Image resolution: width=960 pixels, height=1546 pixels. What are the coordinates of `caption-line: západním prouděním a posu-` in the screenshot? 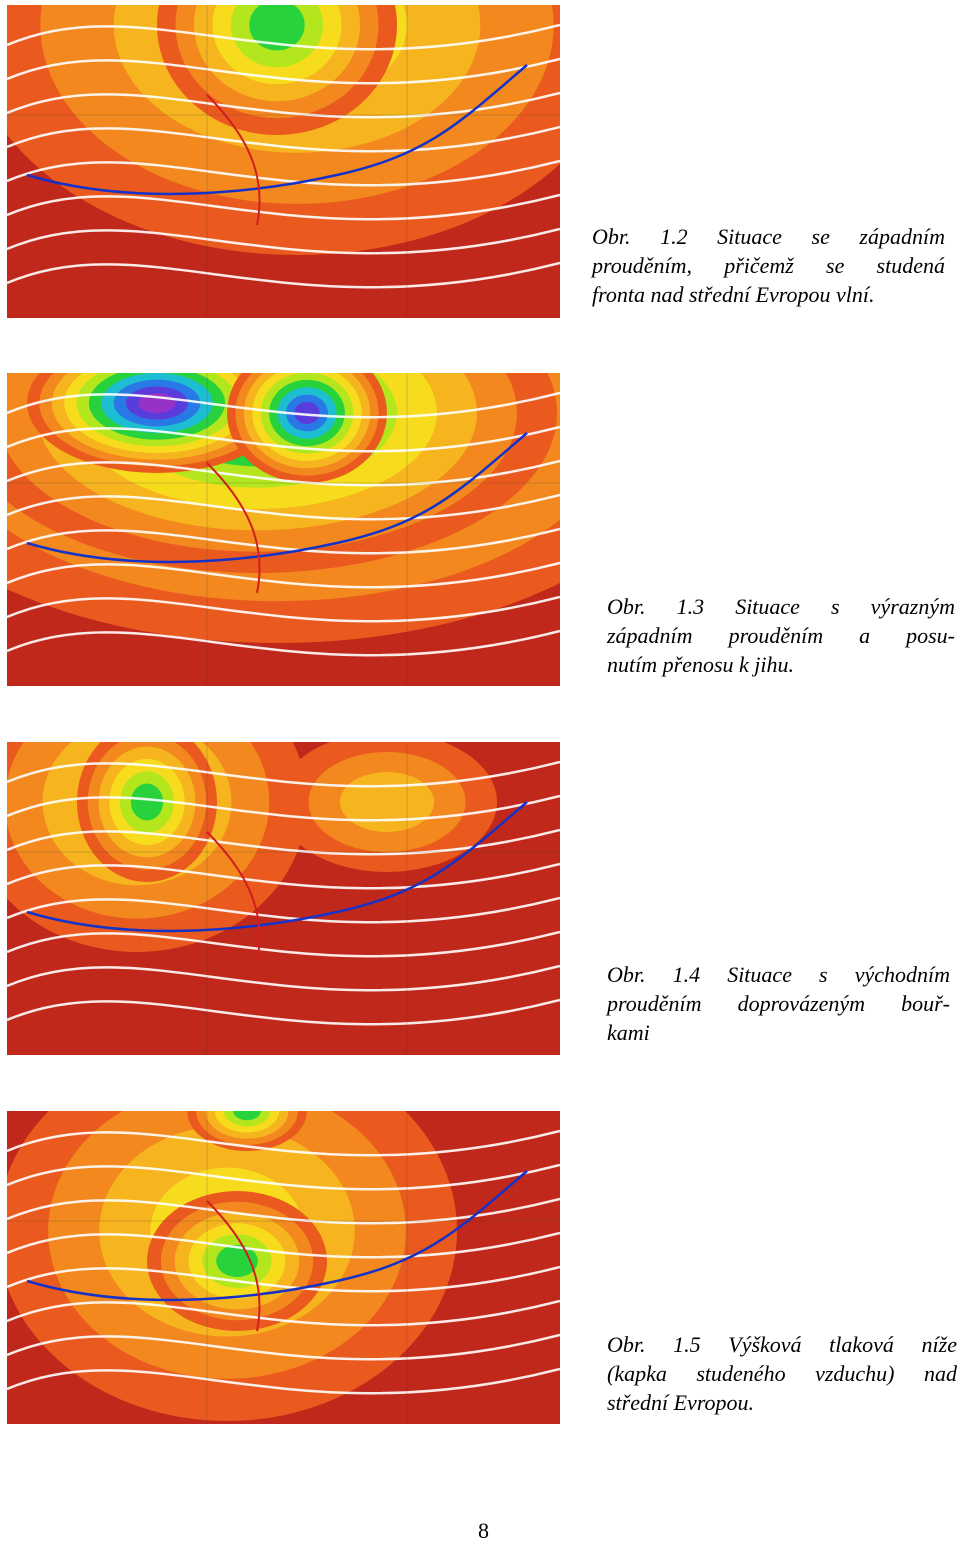 It's located at (781, 635).